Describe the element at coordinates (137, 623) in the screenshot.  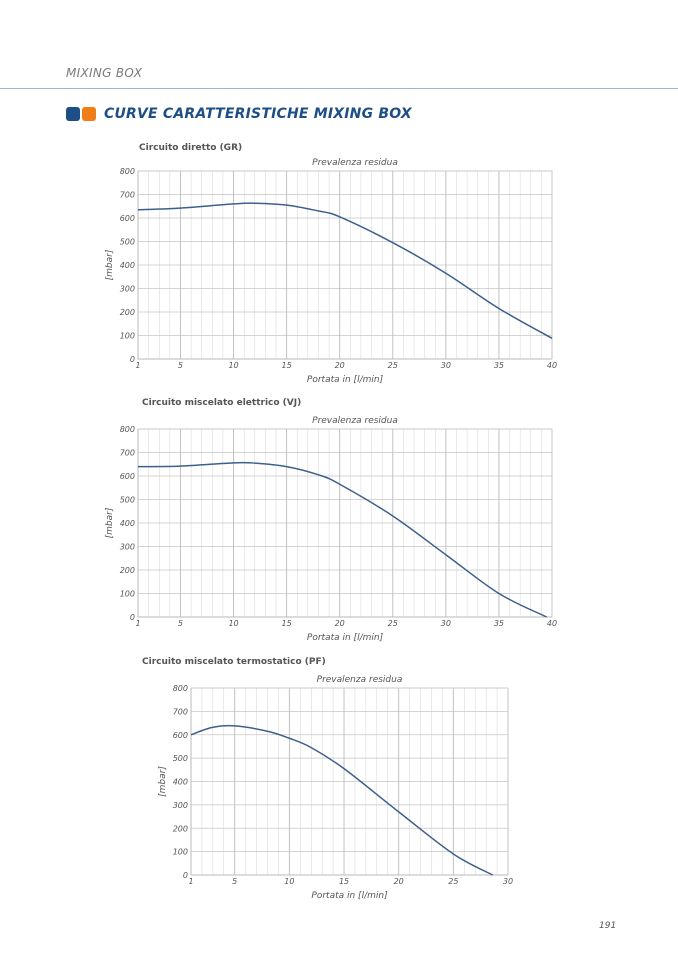
I see `chart-2-xtick-label: 1` at that location.